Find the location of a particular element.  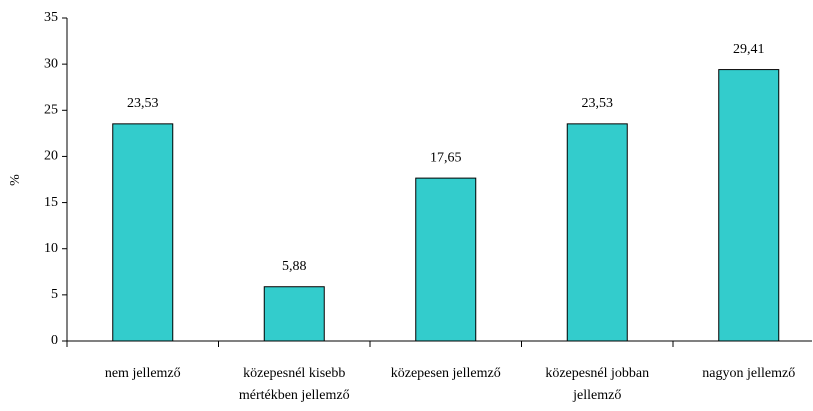

x-tick-label: nem jellemző is located at coordinates (142, 373).